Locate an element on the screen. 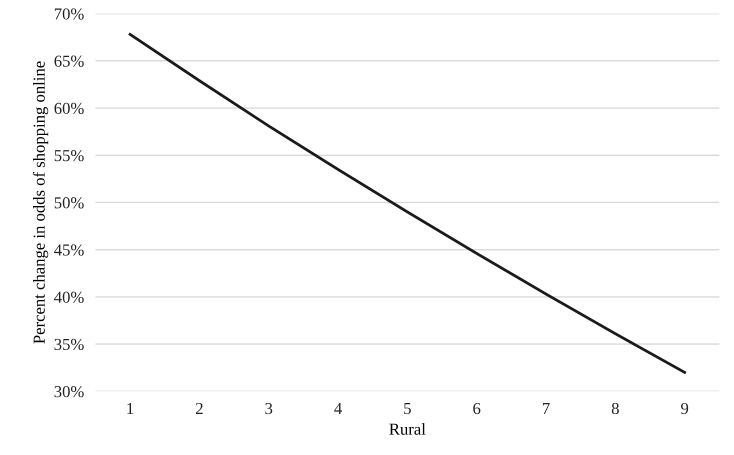  x-tick-label: 9 is located at coordinates (684, 408).